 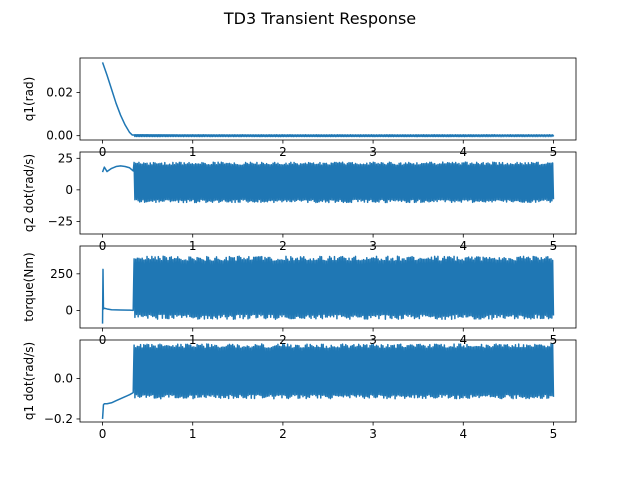 I want to click on y-axis-label: q2 dot(rad/s), so click(x=29, y=193).